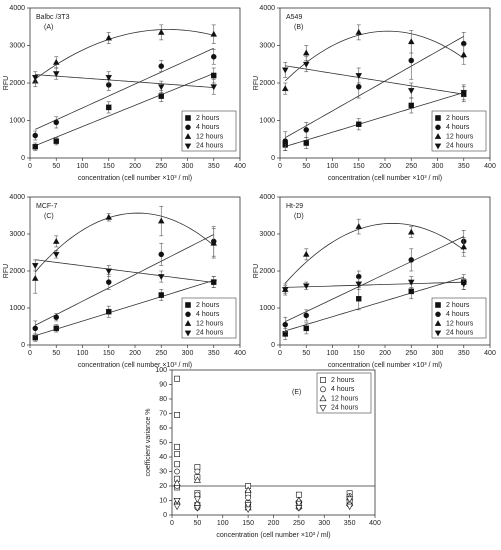 This screenshot has width=501, height=550. What do you see at coordinates (53, 17) in the screenshot?
I see `panel-title: Balbc /3T3` at bounding box center [53, 17].